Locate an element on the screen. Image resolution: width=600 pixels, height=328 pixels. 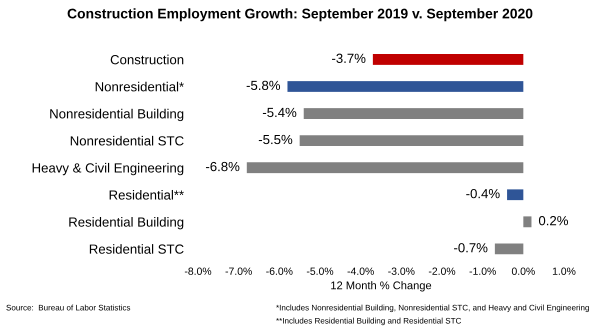
chart-title: Construction Employment Growth: September 2019 v. September 2020 is located at coordinates (300, 15).